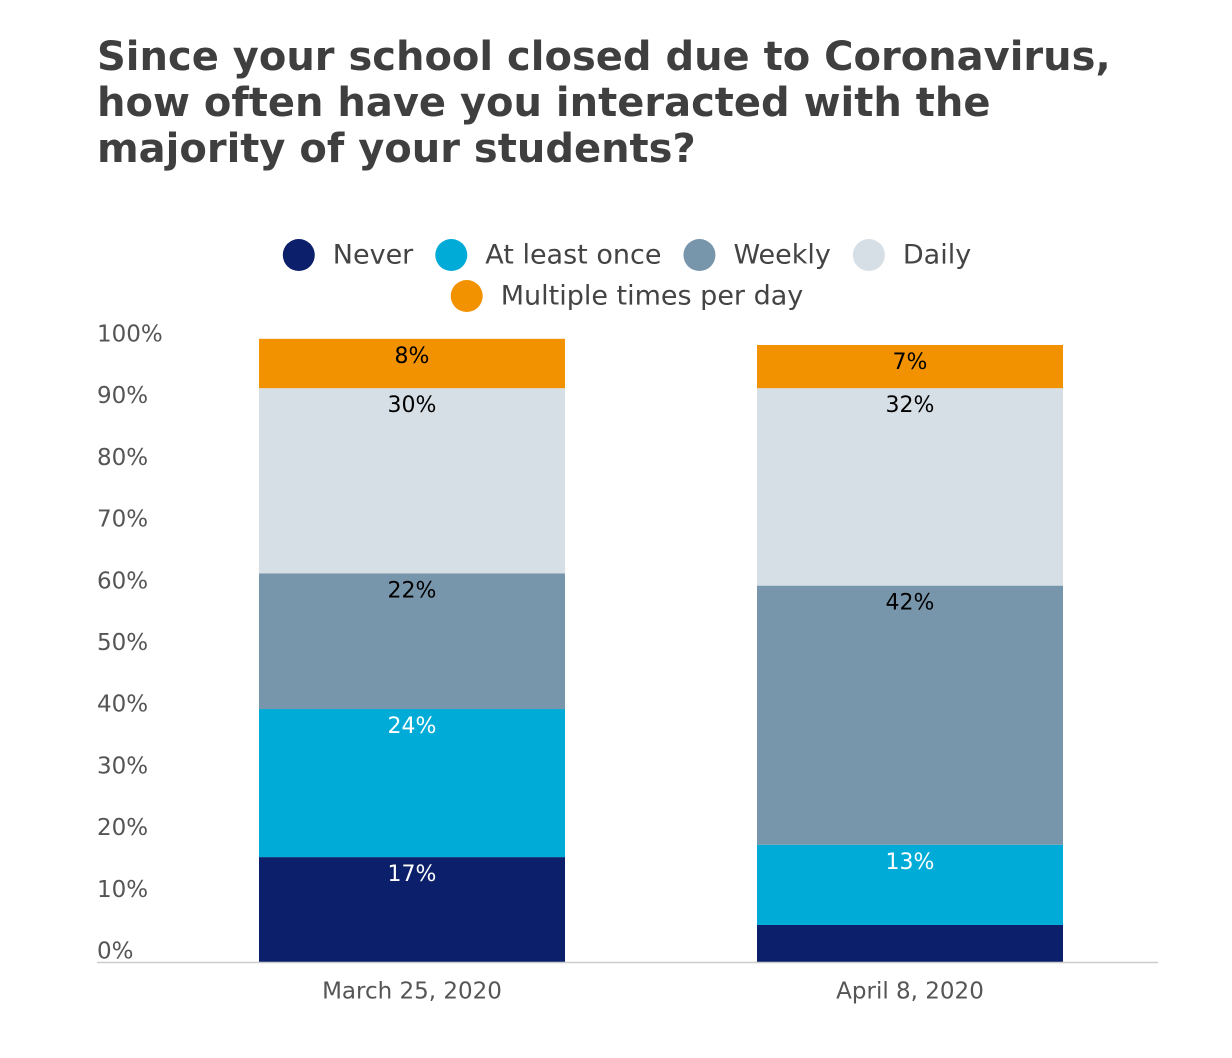 The width and height of the screenshot is (1232, 1058). What do you see at coordinates (122, 828) in the screenshot?
I see `y-tick-label-20: 20%` at bounding box center [122, 828].